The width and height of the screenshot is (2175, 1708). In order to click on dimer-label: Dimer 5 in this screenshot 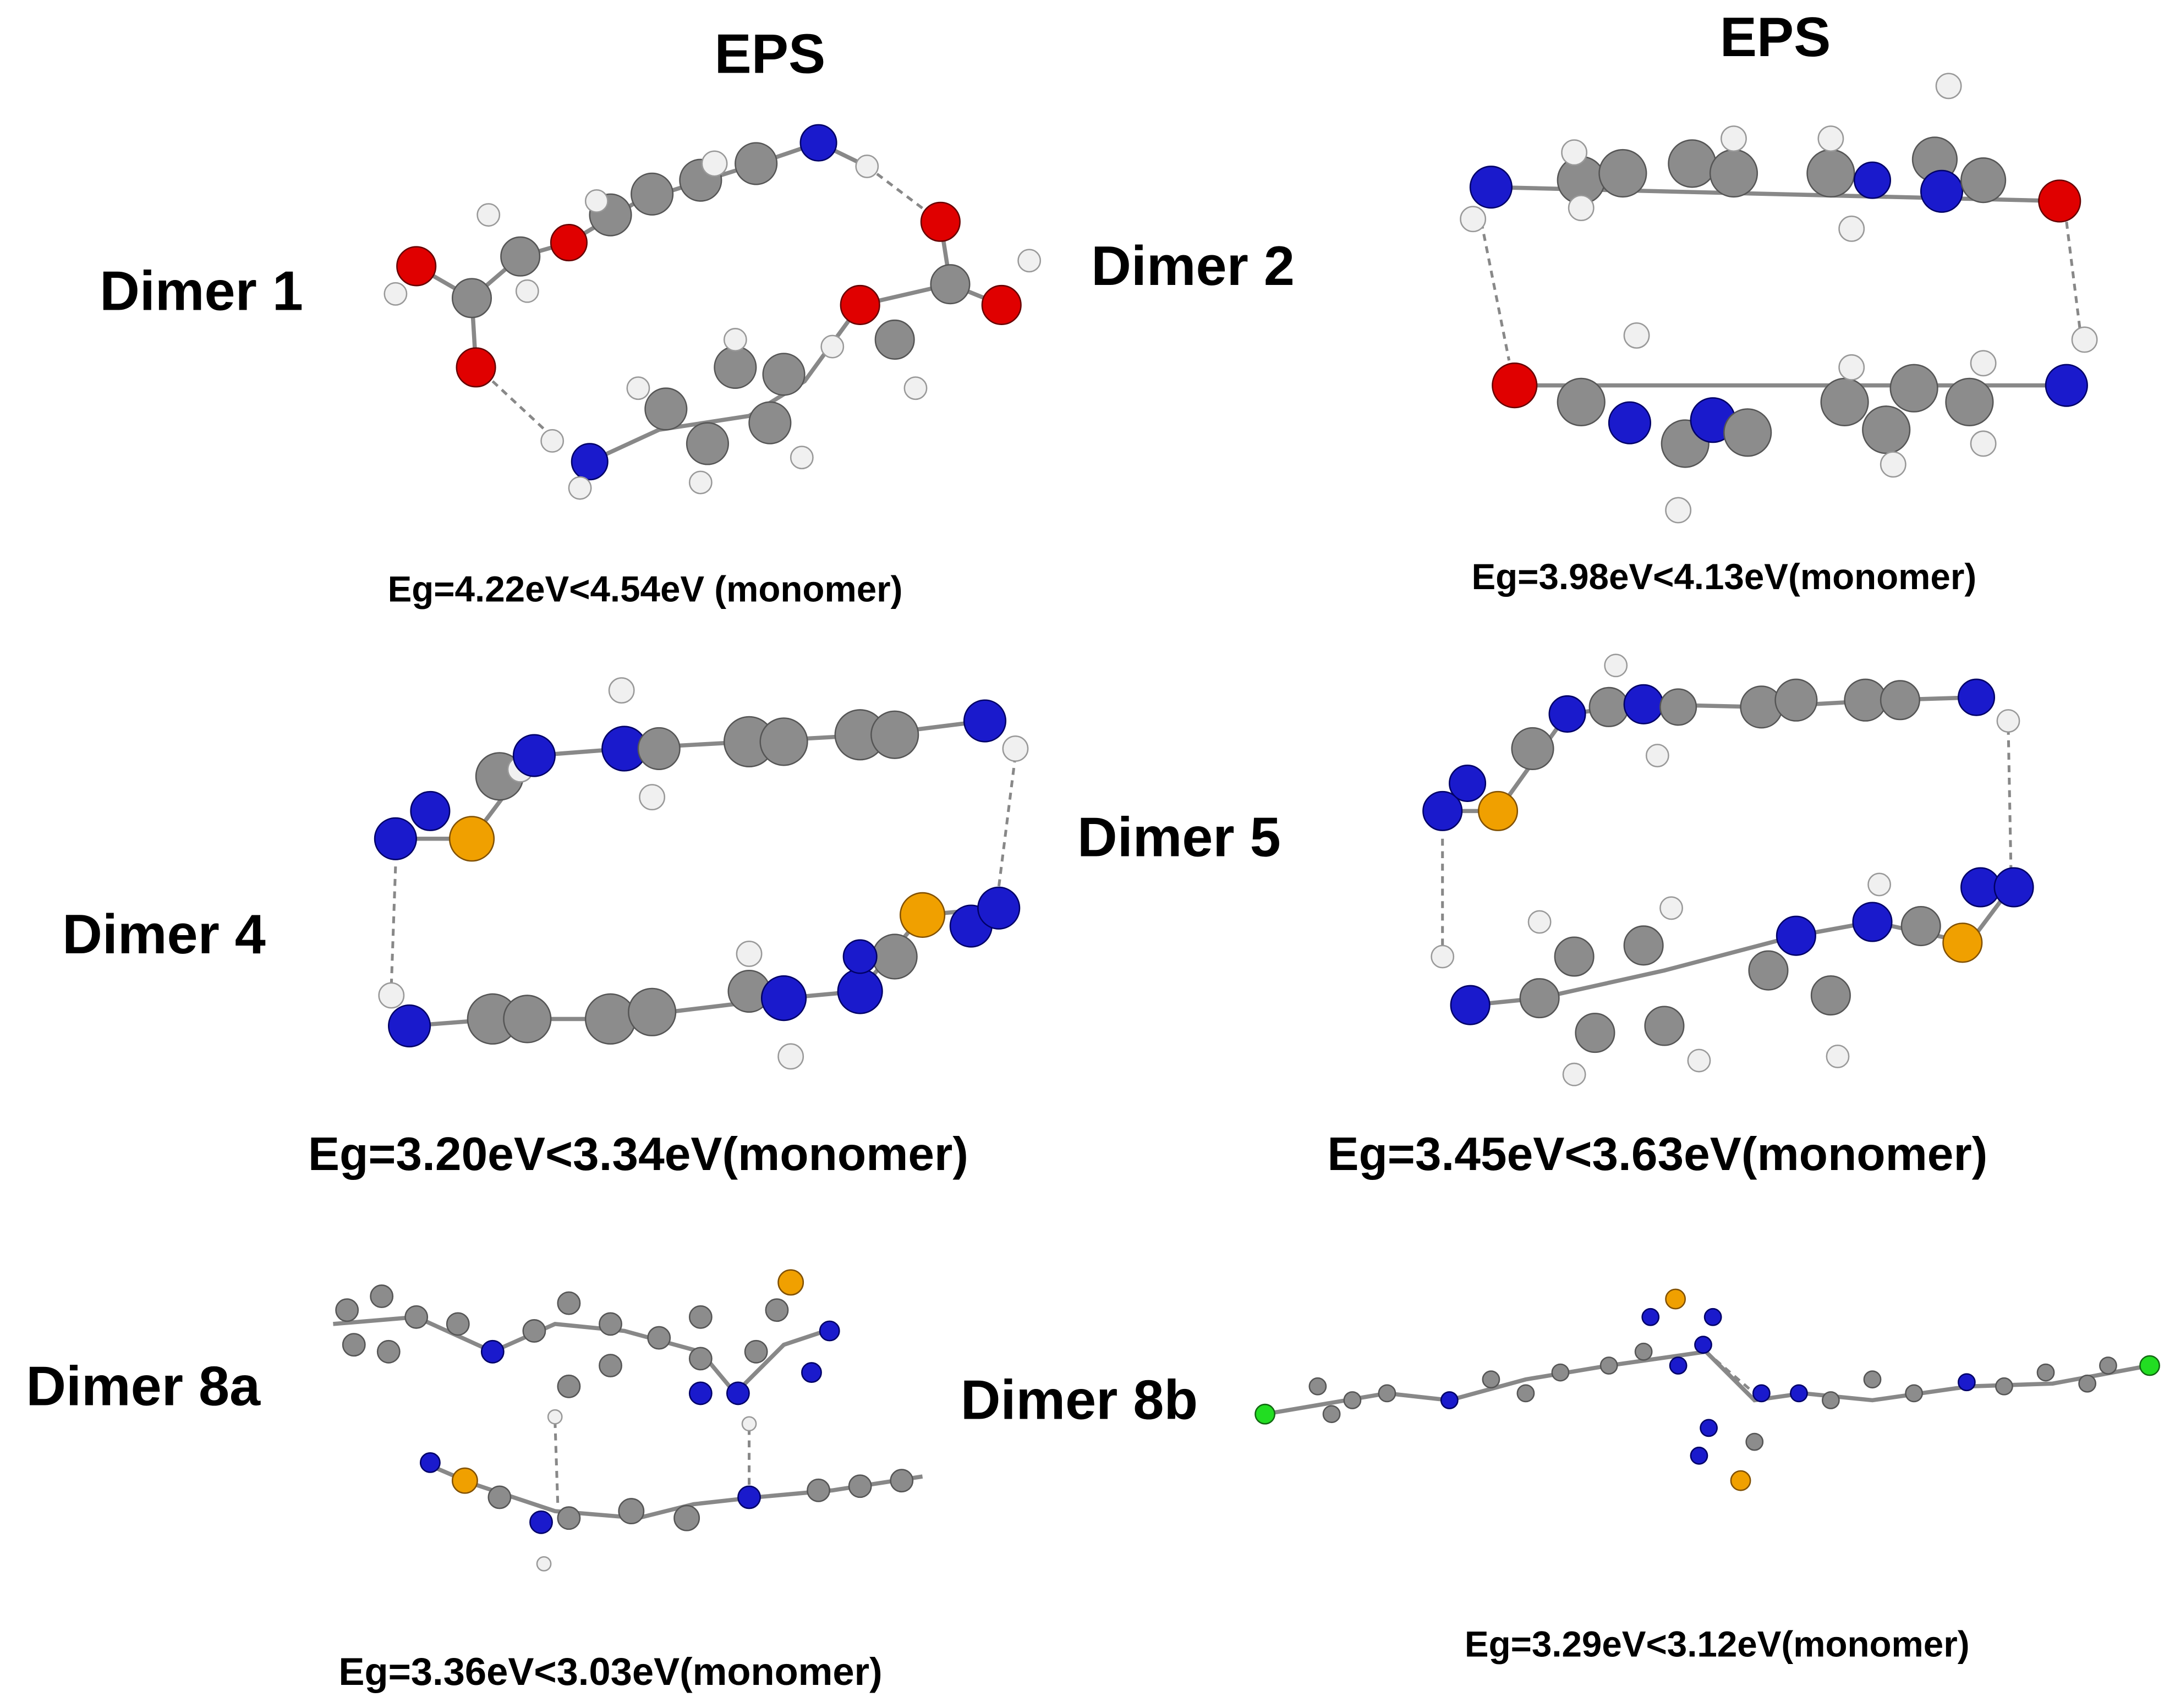, I will do `click(1179, 837)`.